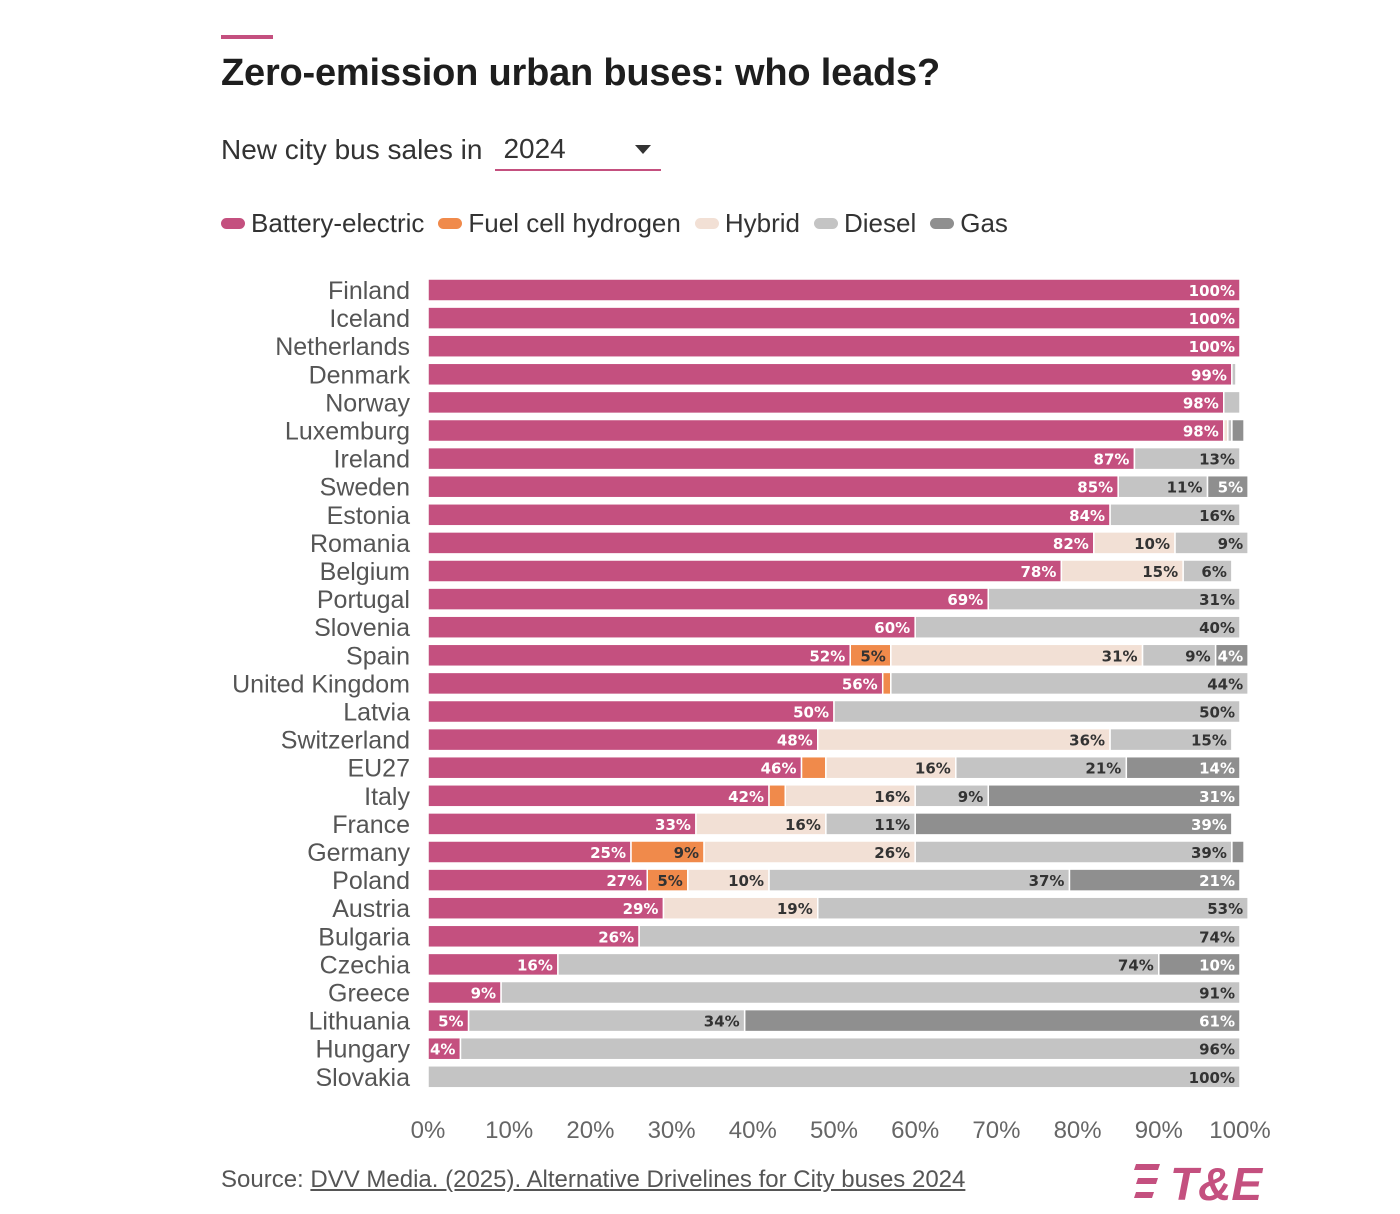 Image resolution: width=1400 pixels, height=1214 pixels. I want to click on data-label: 82%, so click(1071, 544).